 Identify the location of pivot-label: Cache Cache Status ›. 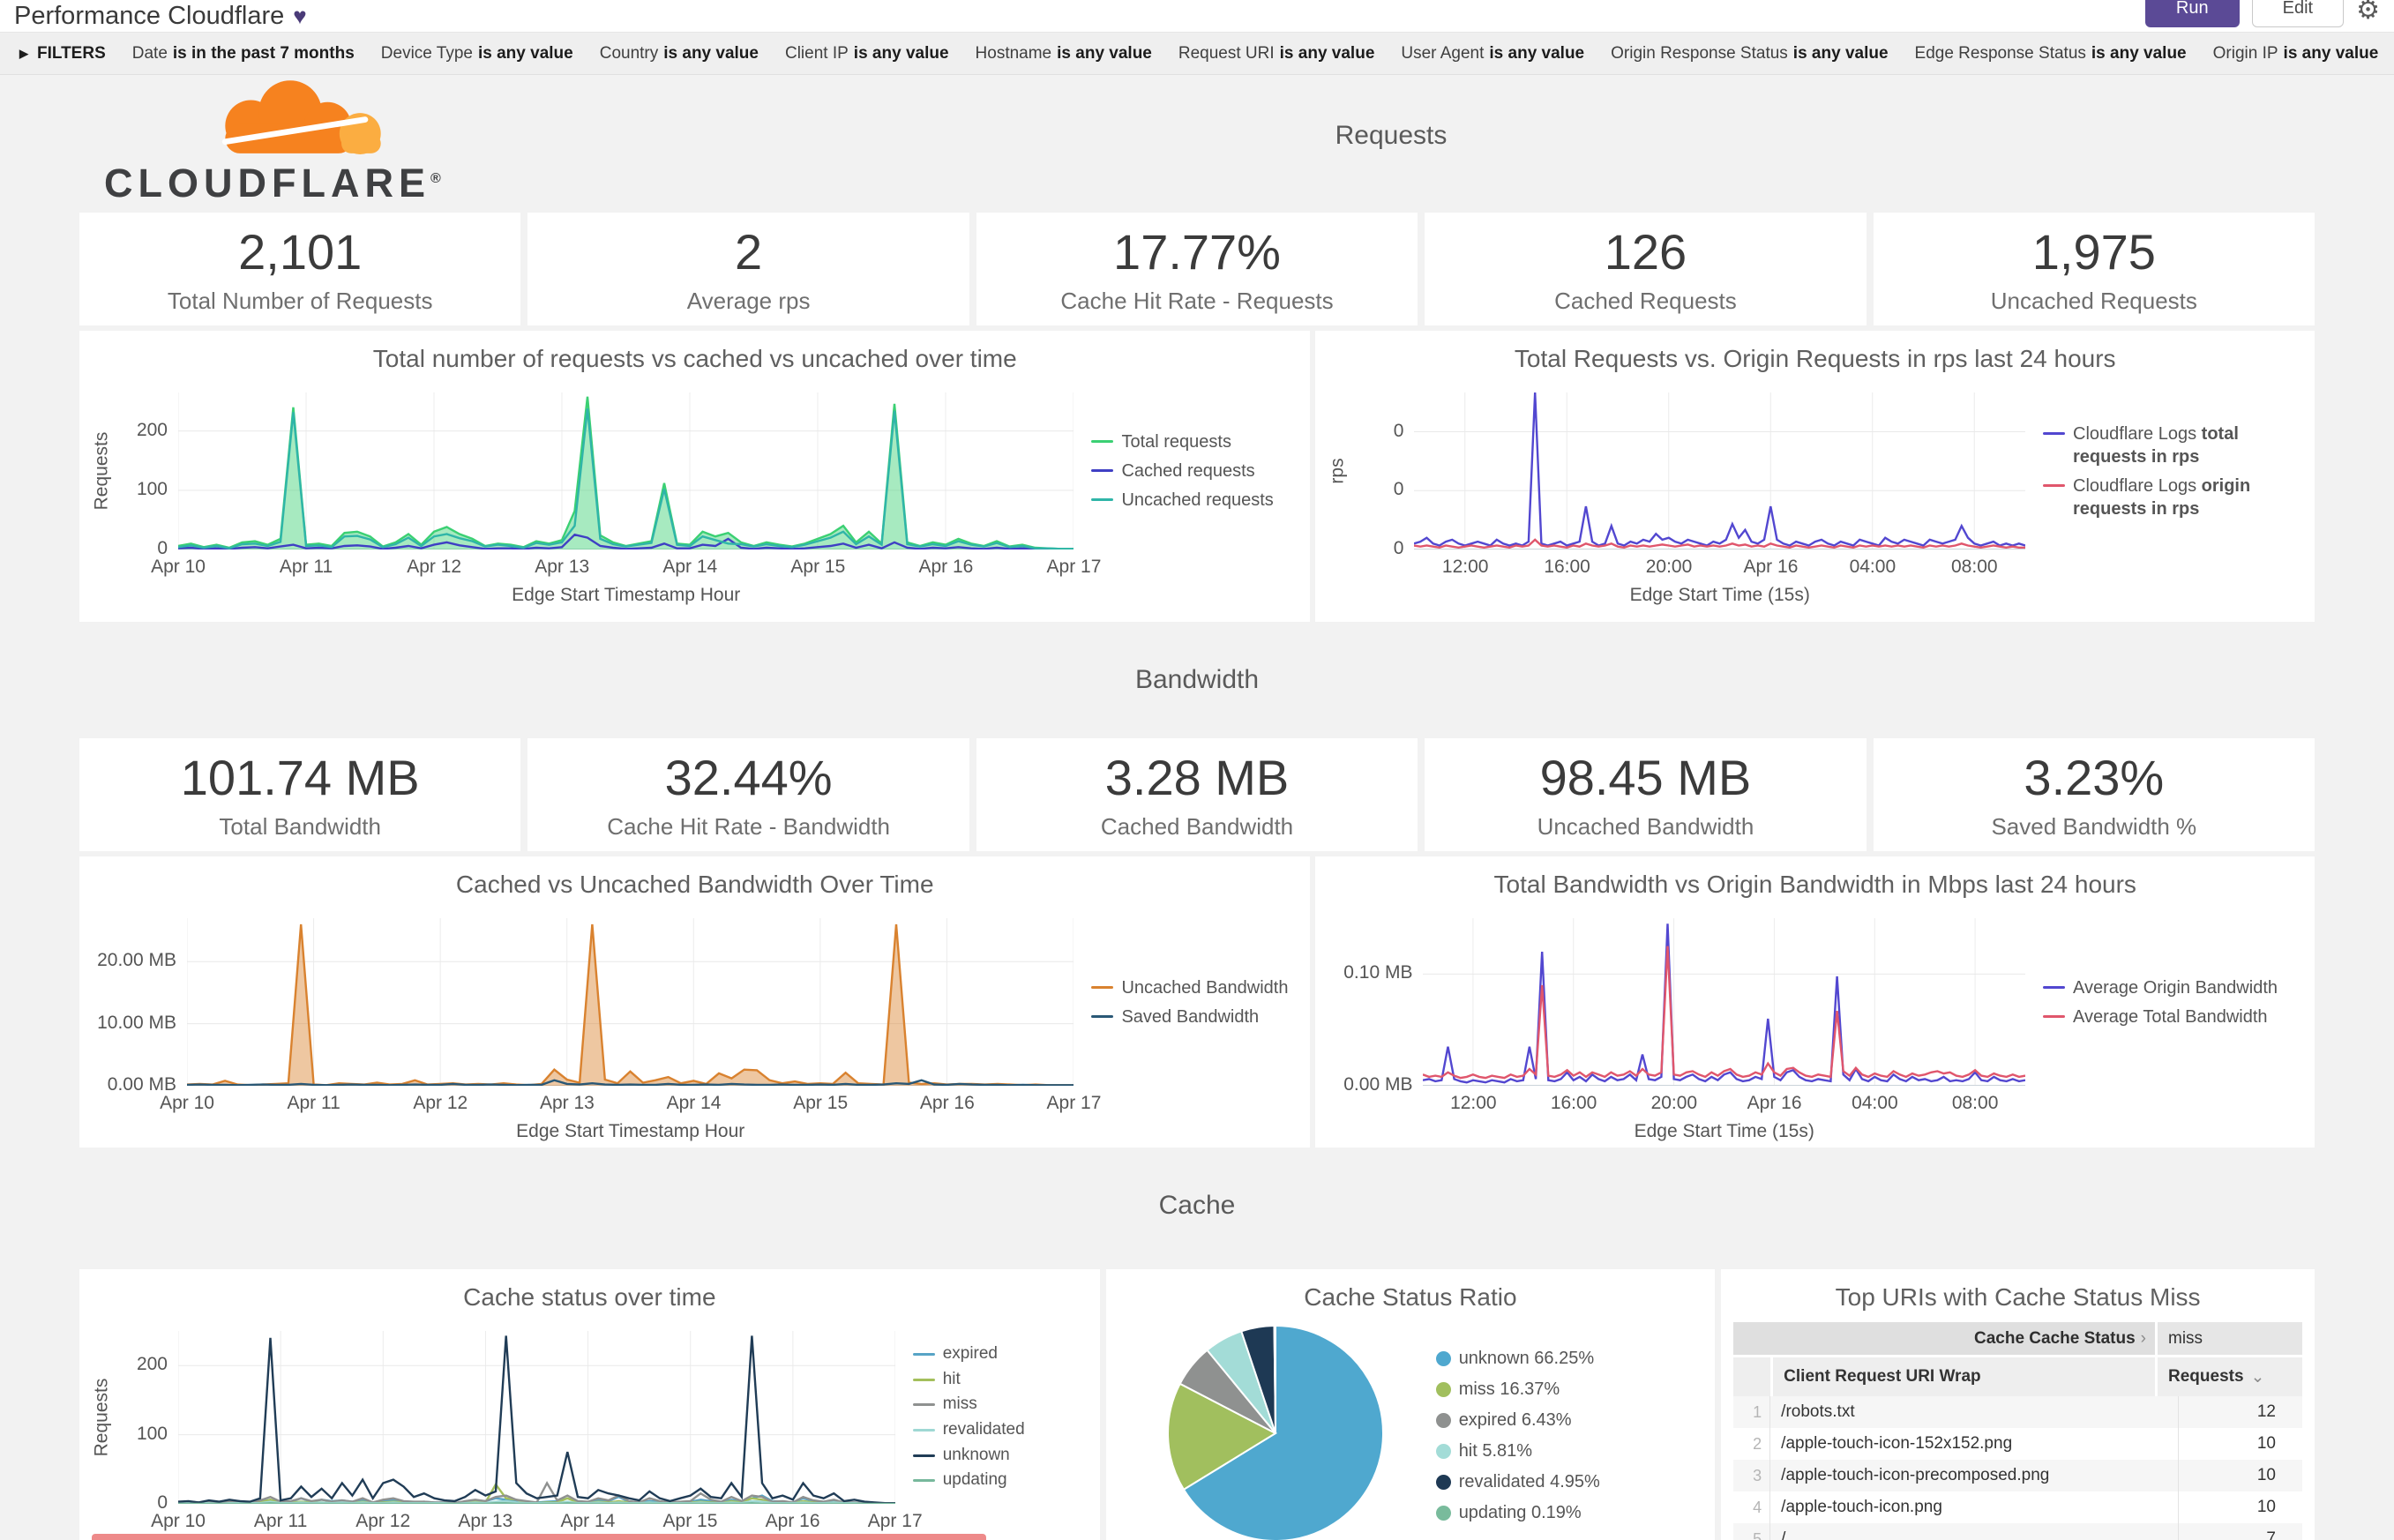
(2059, 1338).